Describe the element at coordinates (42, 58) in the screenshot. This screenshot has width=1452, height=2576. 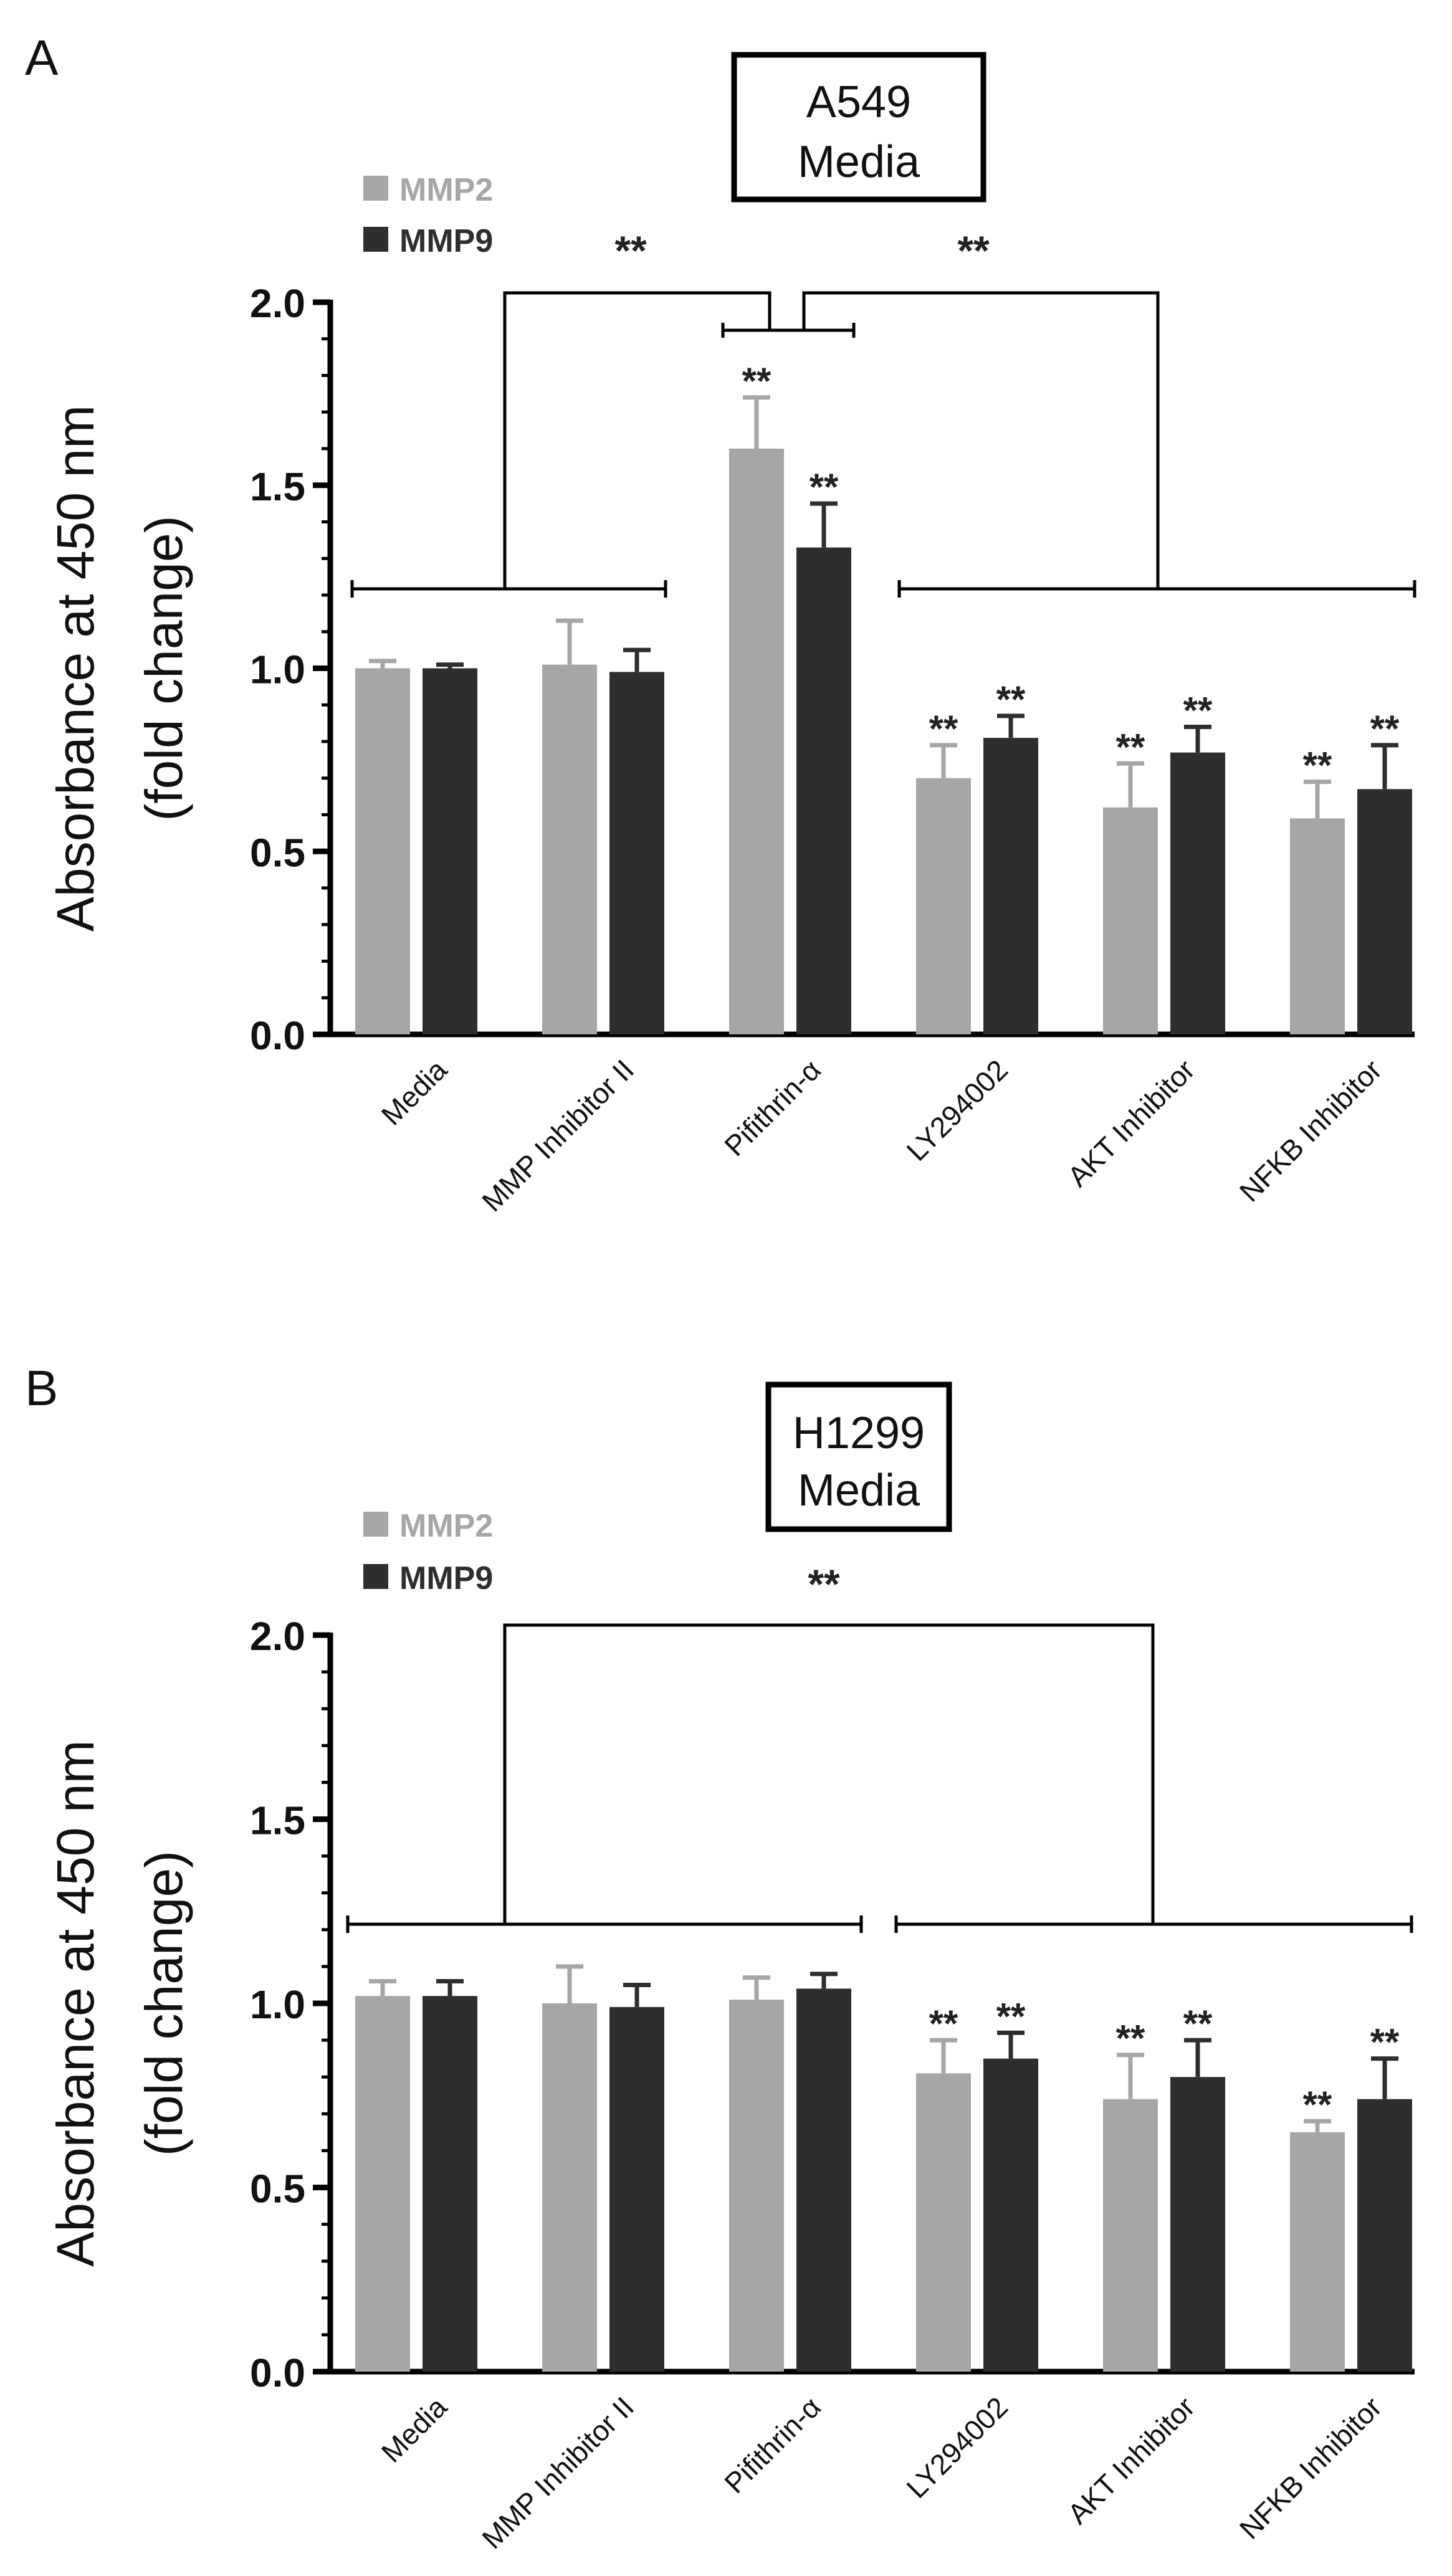
I see `panel-label: A` at that location.